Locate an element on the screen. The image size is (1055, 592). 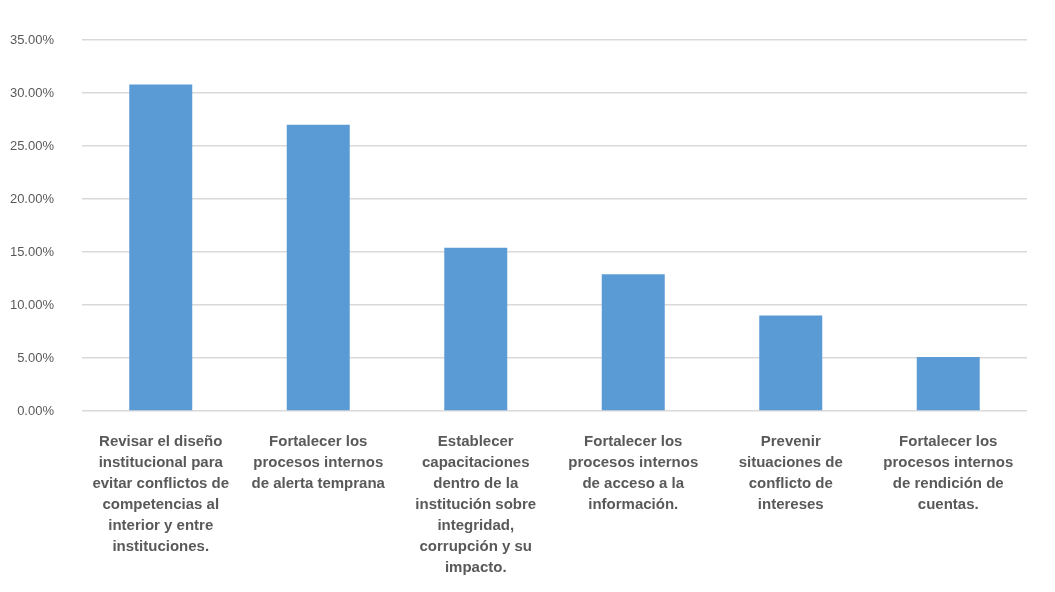
x-tick-label: Fortalecer los procesos internos de alerta temprana is located at coordinates (318, 461).